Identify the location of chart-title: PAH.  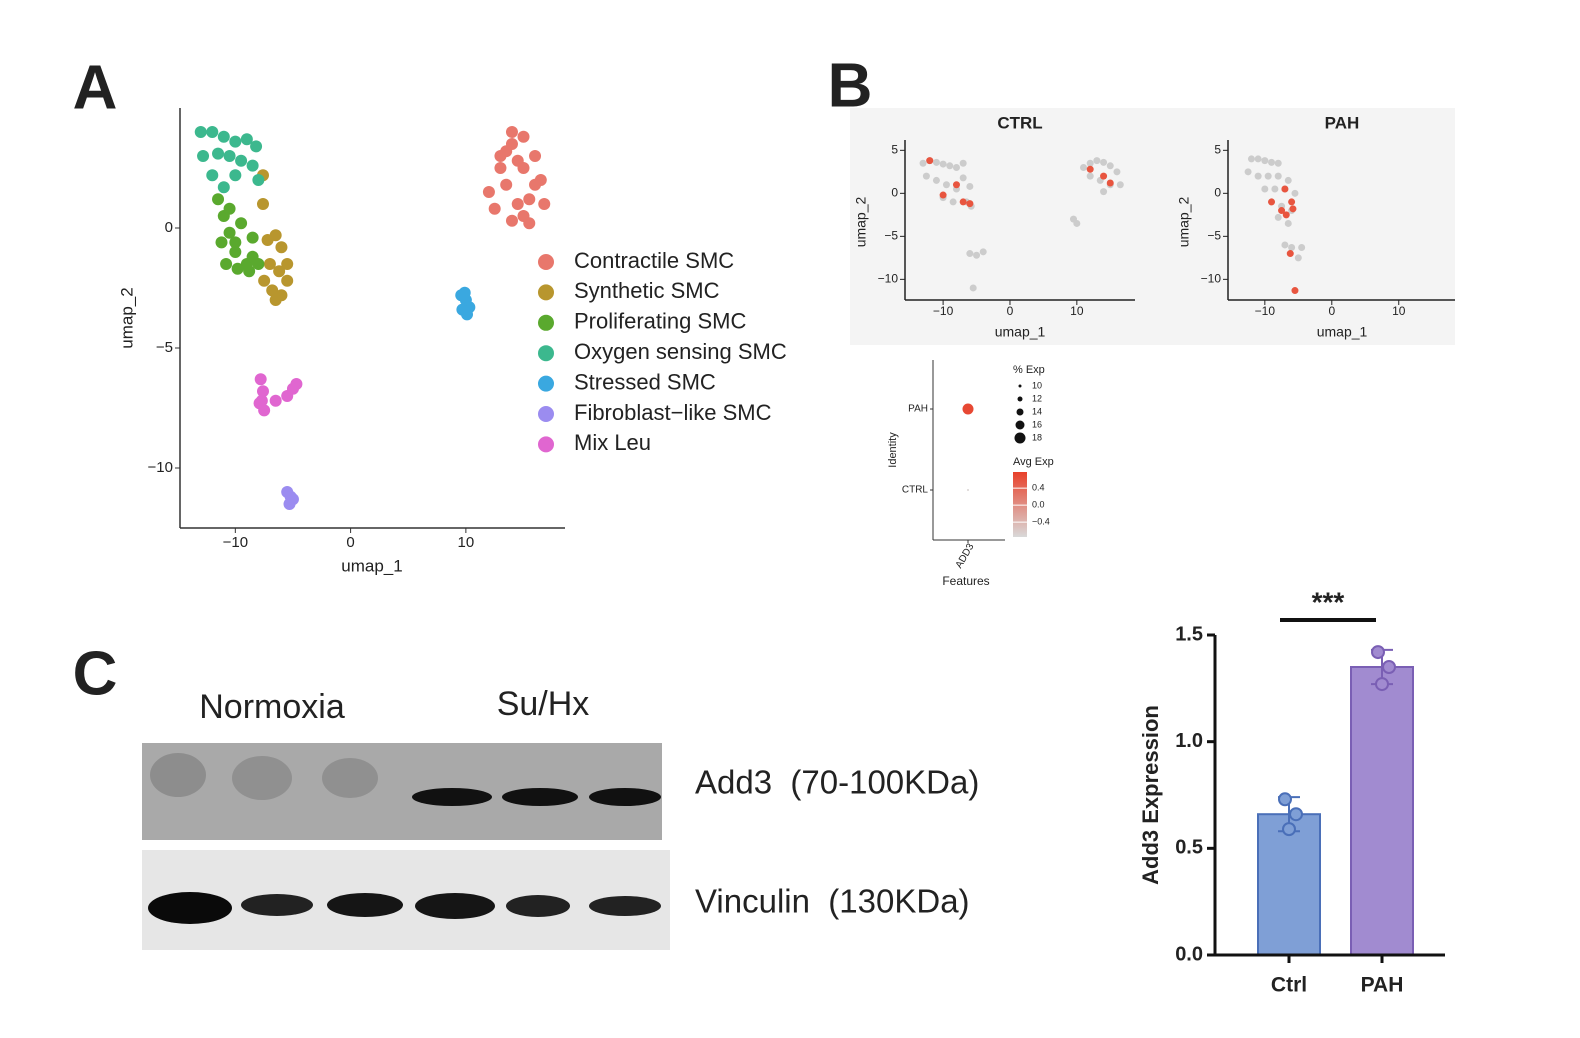
(1342, 122).